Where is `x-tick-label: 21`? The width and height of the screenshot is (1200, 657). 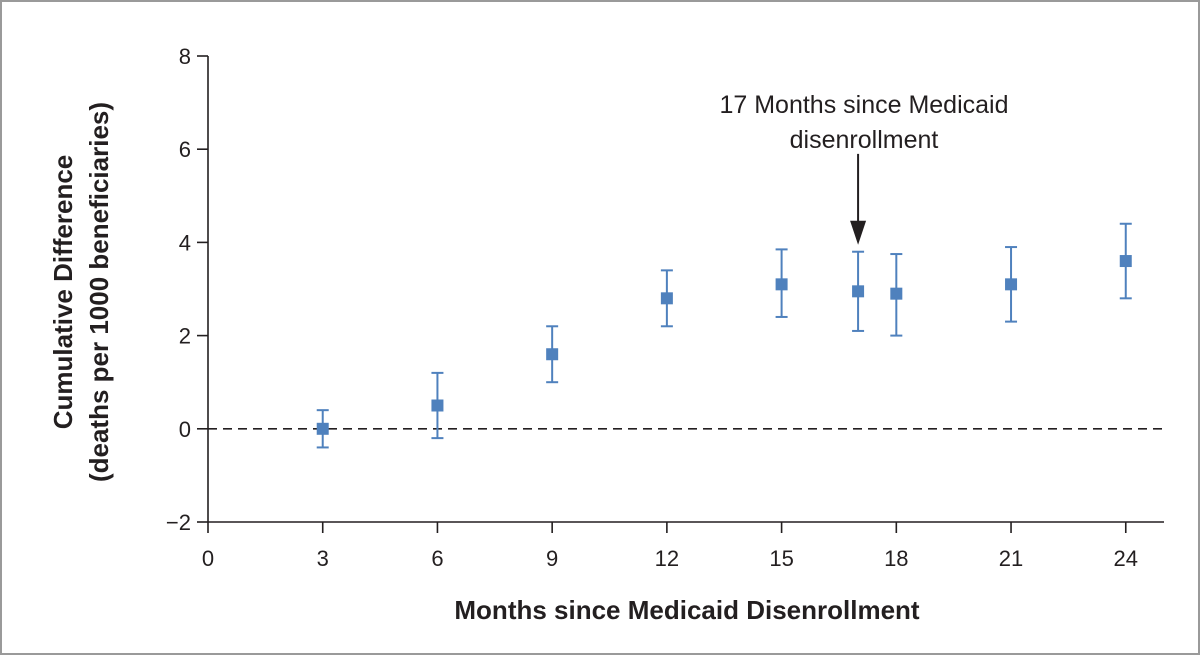 x-tick-label: 21 is located at coordinates (1011, 558).